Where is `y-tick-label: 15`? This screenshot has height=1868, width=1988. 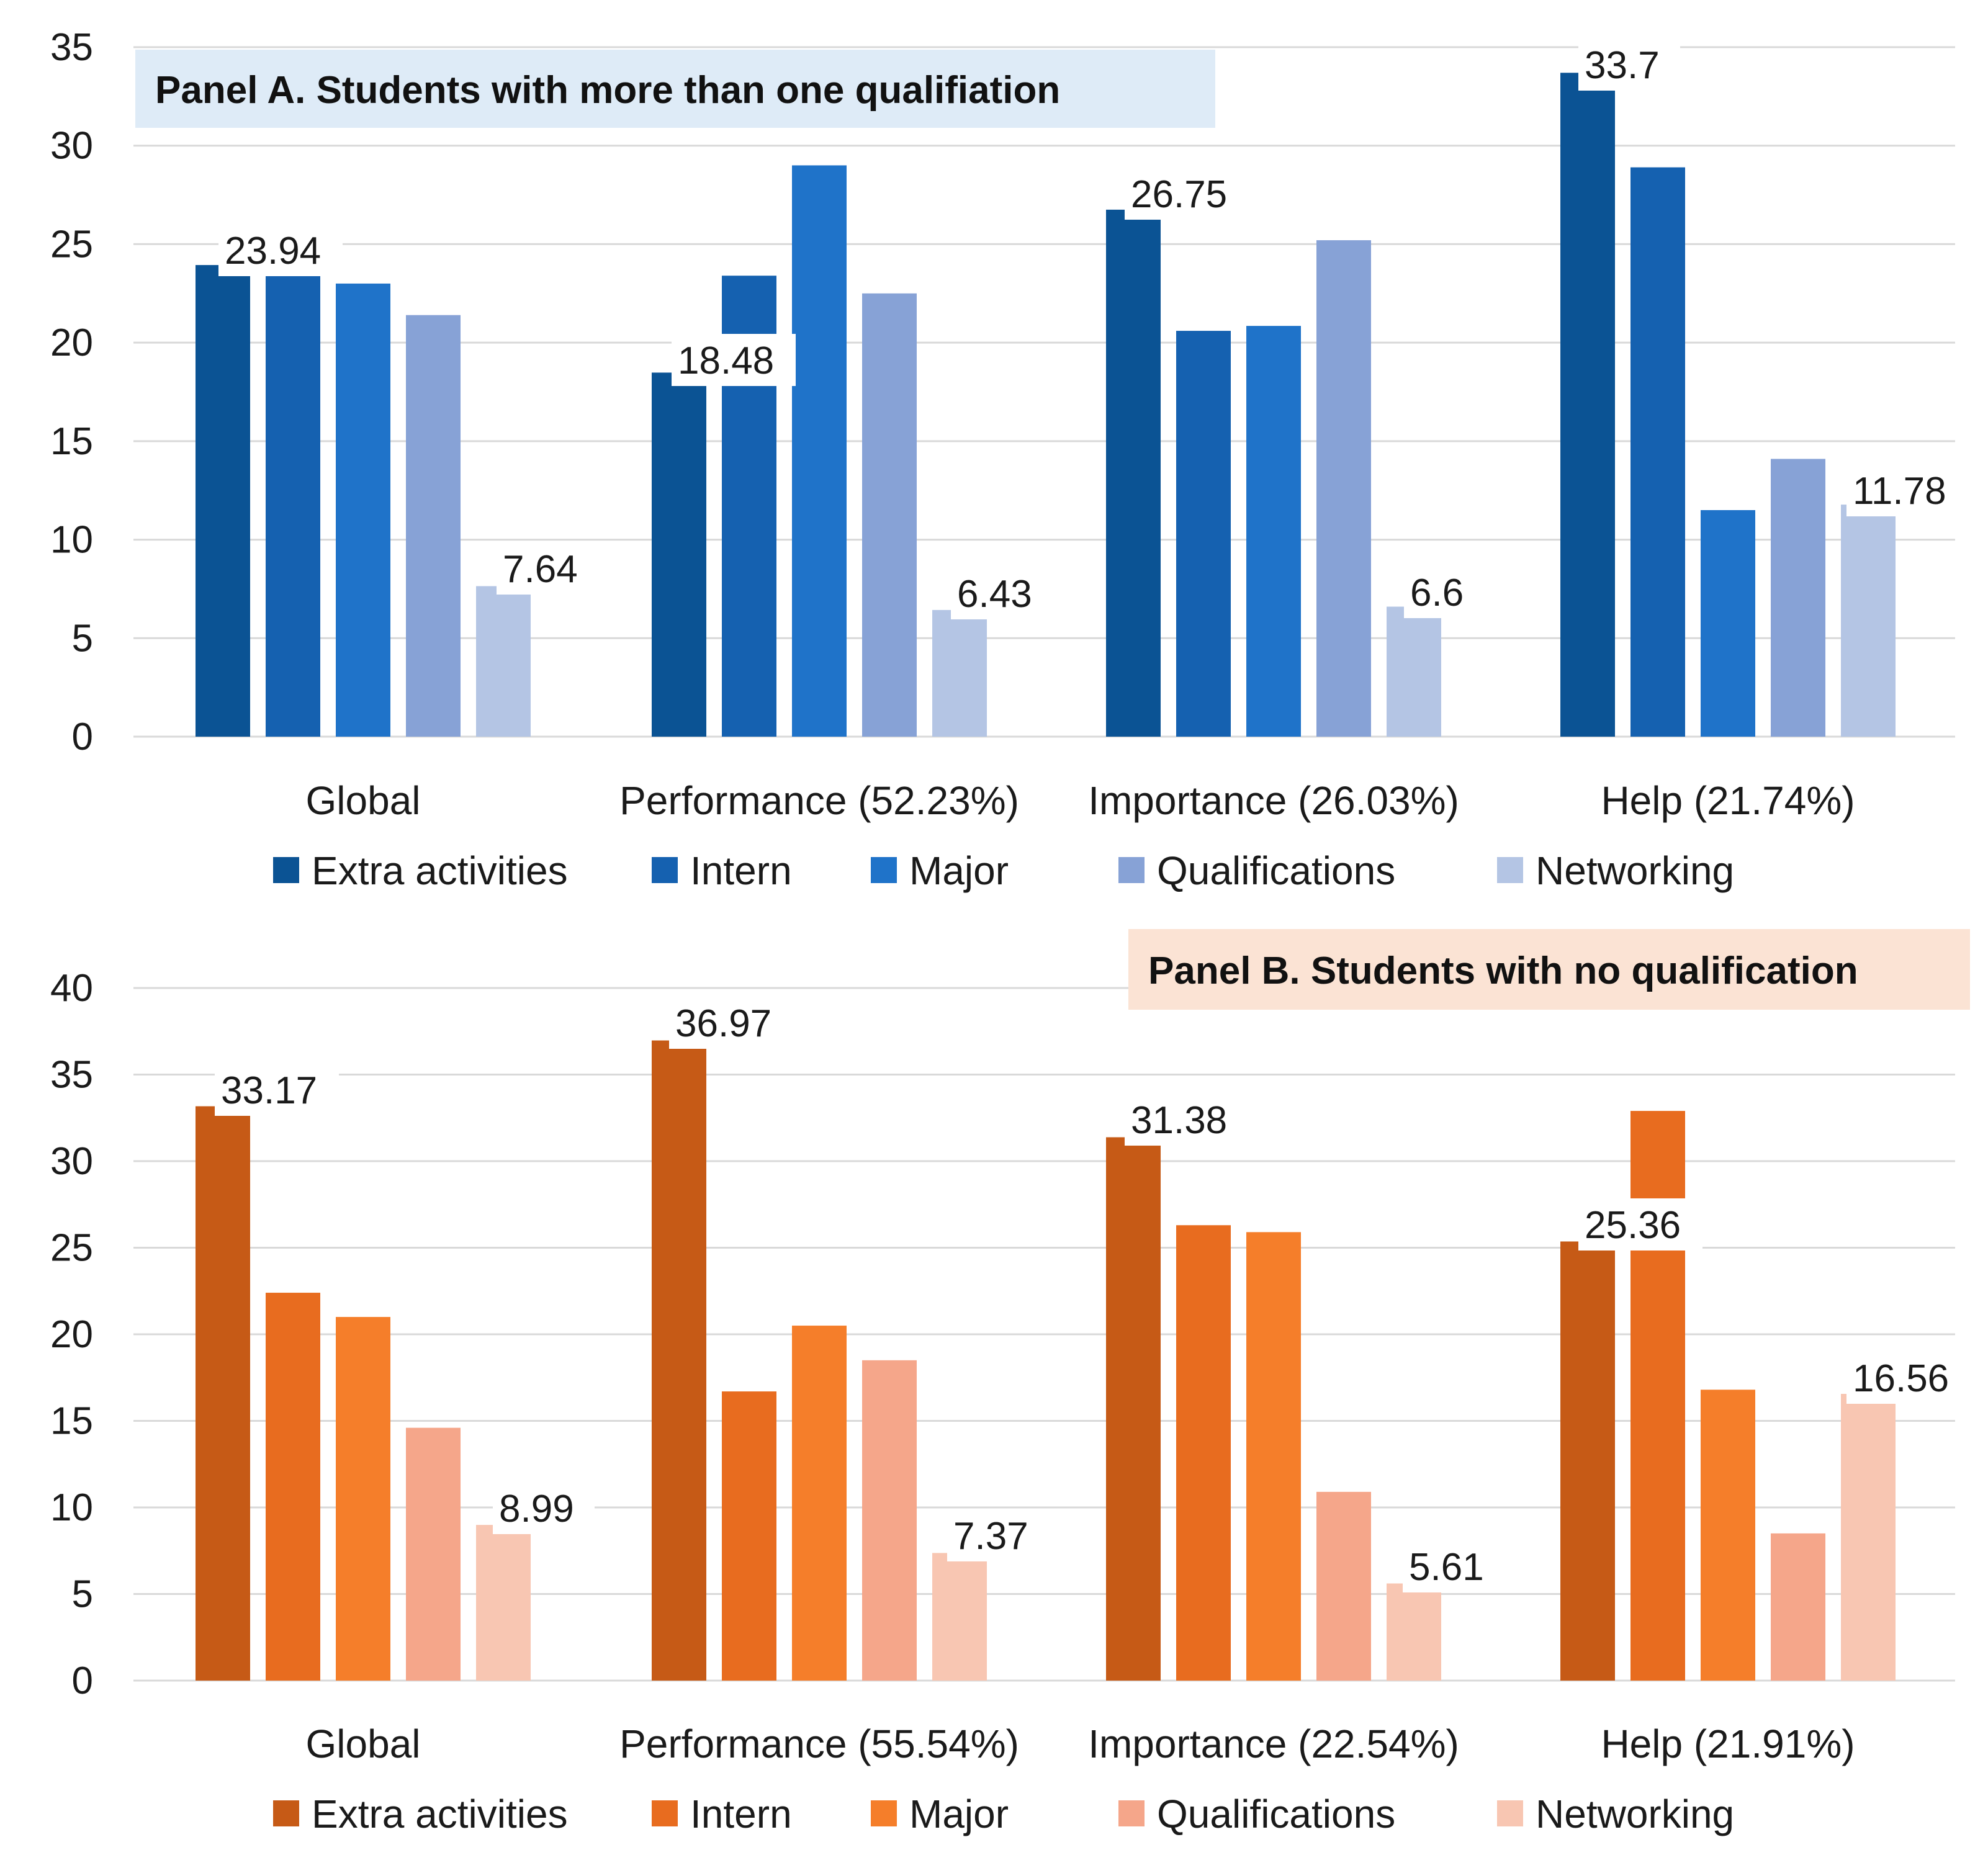 y-tick-label: 15 is located at coordinates (71, 1421).